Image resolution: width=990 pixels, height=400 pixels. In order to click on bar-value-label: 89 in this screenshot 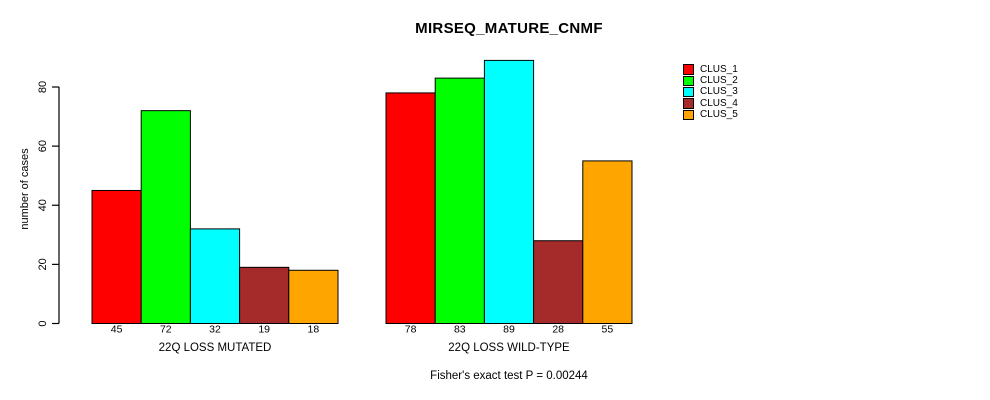, I will do `click(509, 330)`.